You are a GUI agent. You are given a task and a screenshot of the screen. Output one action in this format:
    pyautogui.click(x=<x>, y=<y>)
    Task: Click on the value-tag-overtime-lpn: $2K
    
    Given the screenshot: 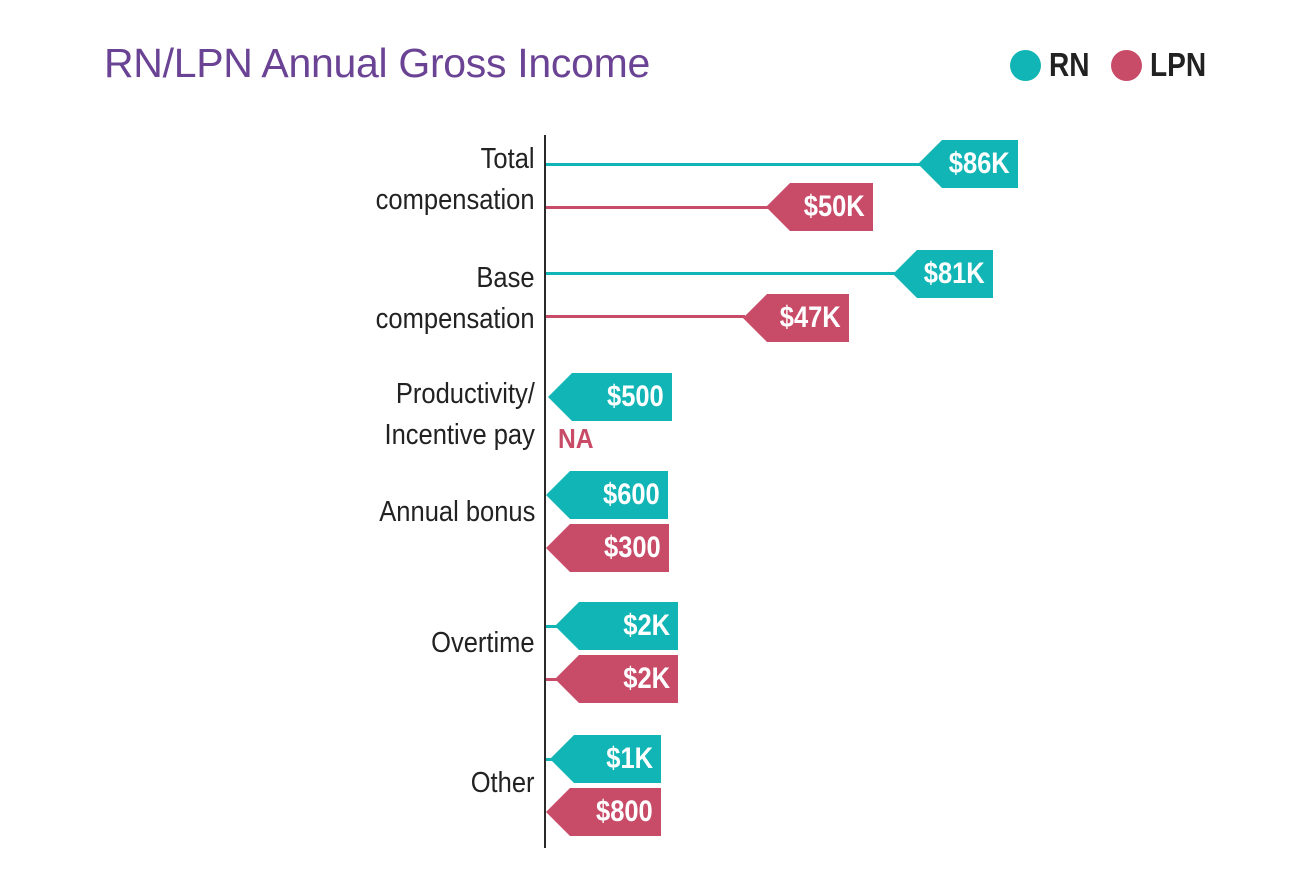 What is the action you would take?
    pyautogui.click(x=616, y=679)
    